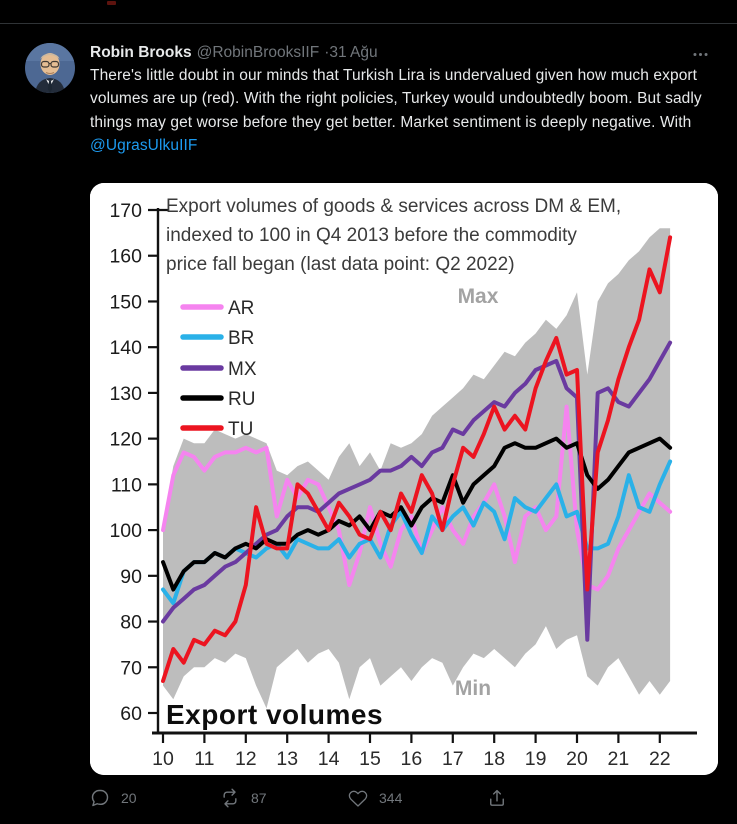 This screenshot has width=737, height=824. What do you see at coordinates (125, 302) in the screenshot?
I see `y-tick-label: 150` at bounding box center [125, 302].